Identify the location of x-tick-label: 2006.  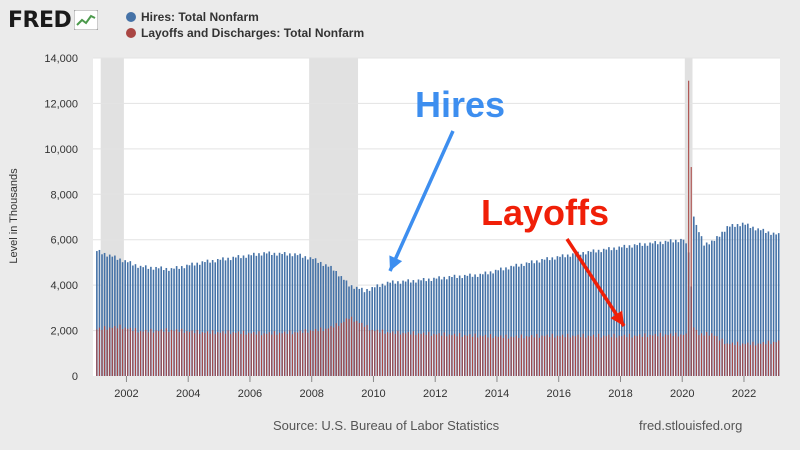
(250, 394).